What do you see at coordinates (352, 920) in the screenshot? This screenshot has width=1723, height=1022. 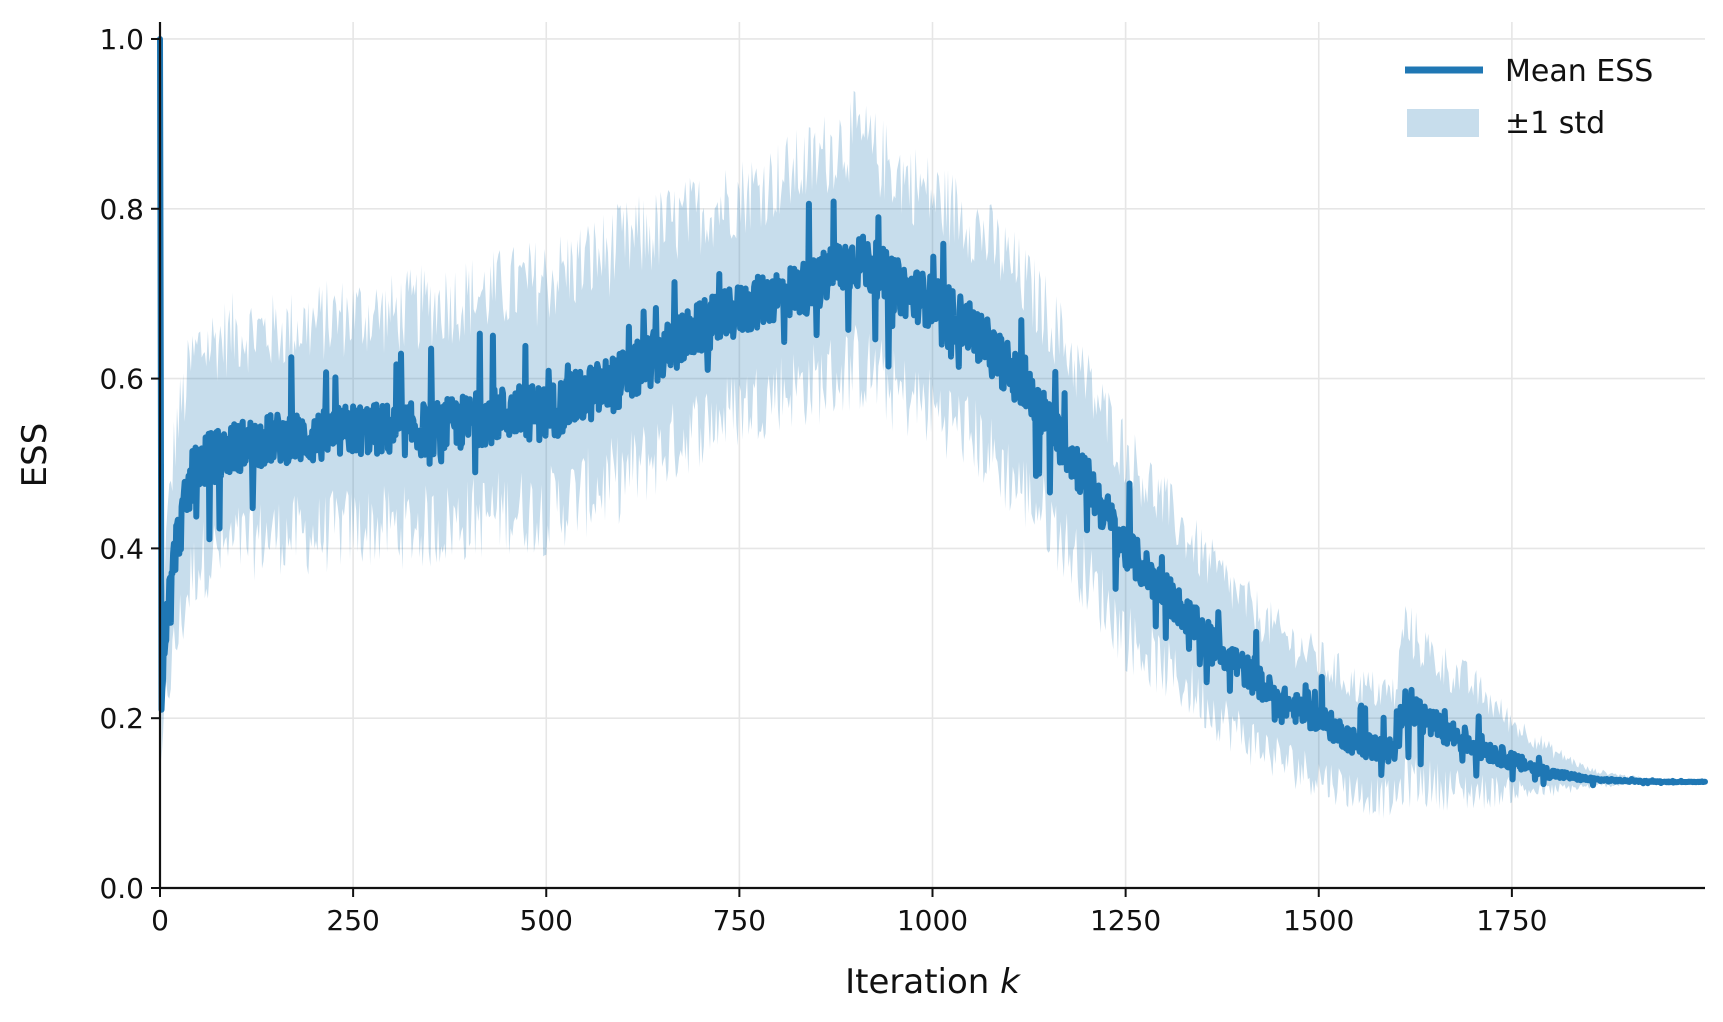 I see `x-tick-label: 250` at bounding box center [352, 920].